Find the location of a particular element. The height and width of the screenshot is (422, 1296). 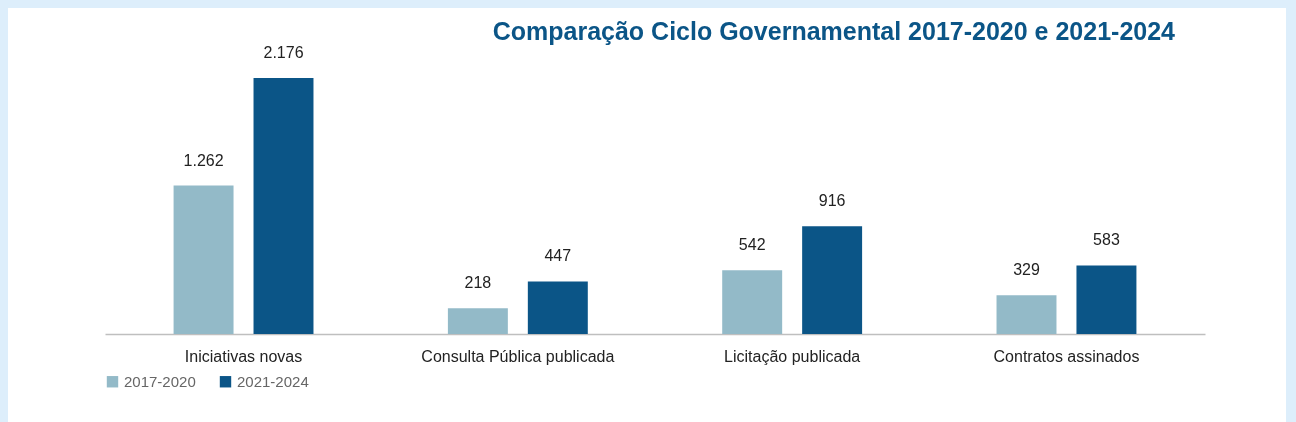

data-label: 916 is located at coordinates (832, 201).